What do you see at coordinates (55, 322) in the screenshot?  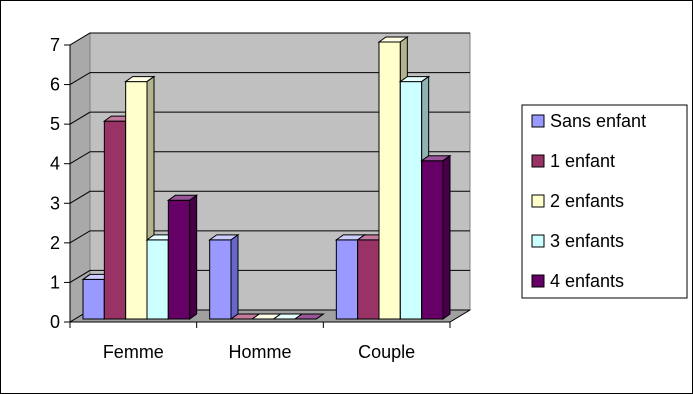 I see `y-tick-label: 0` at bounding box center [55, 322].